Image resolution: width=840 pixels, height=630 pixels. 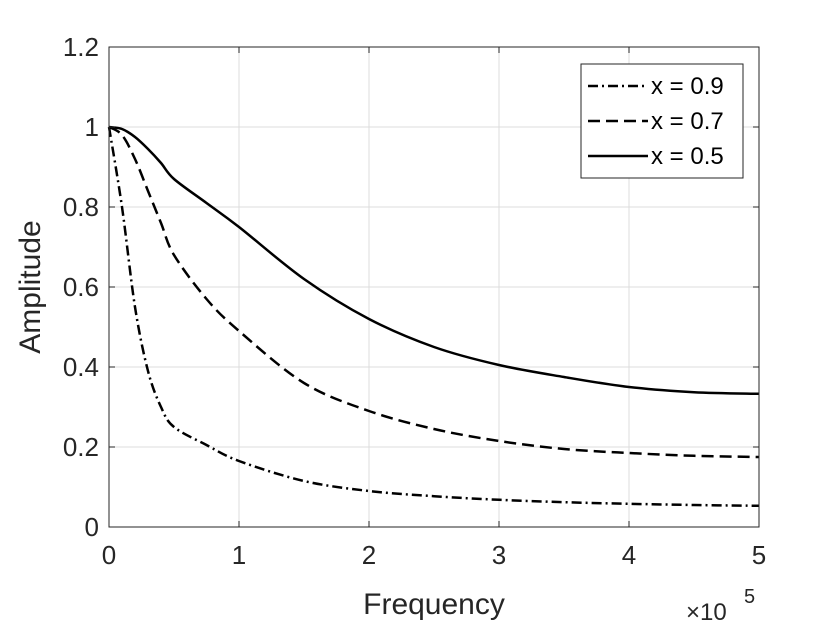 I want to click on y-tick-label: 1.2, so click(x=81, y=47).